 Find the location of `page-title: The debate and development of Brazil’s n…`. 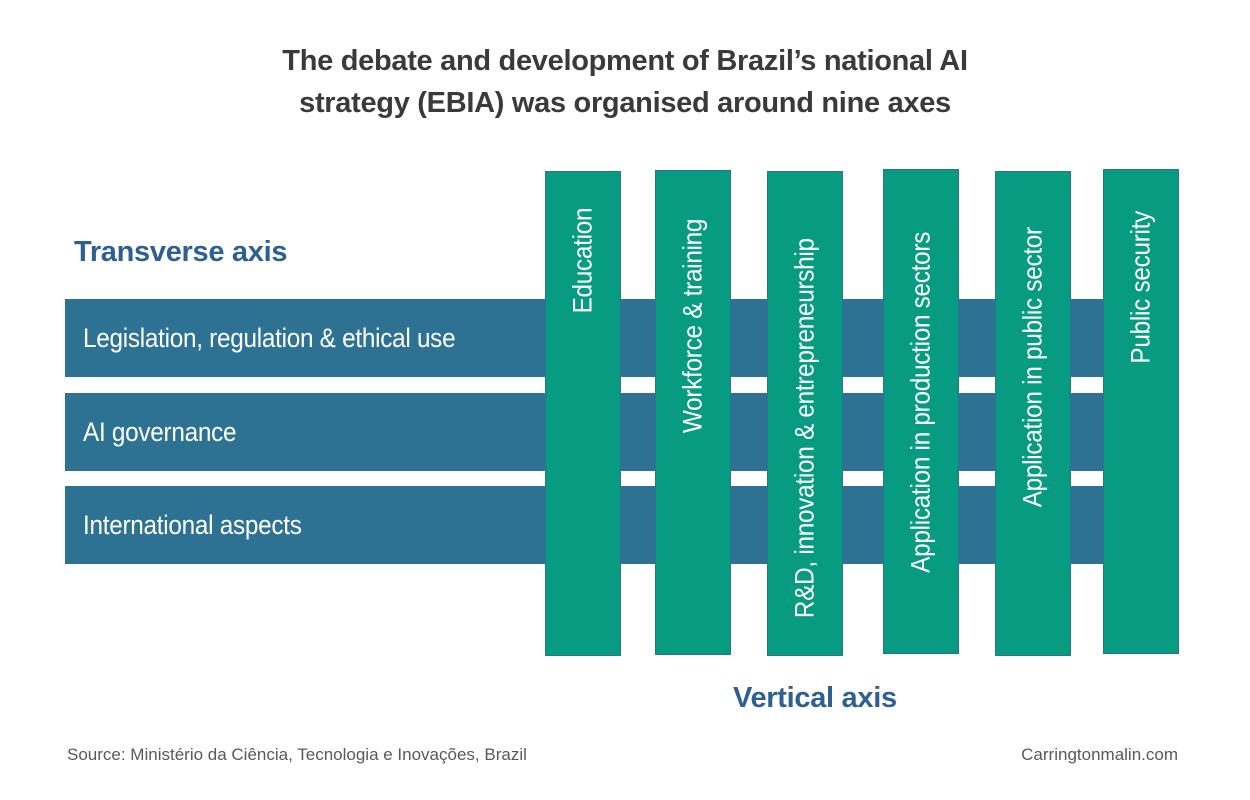

page-title: The debate and development of Brazil’s n… is located at coordinates (625, 82).